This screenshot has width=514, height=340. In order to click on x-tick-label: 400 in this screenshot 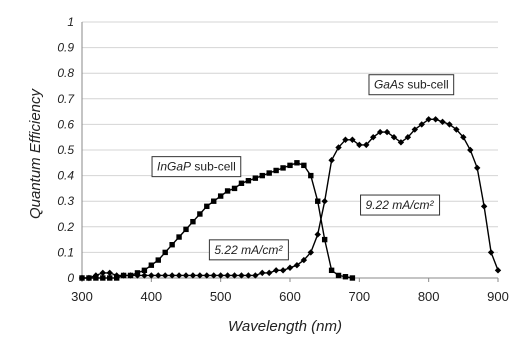, I will do `click(151, 296)`.